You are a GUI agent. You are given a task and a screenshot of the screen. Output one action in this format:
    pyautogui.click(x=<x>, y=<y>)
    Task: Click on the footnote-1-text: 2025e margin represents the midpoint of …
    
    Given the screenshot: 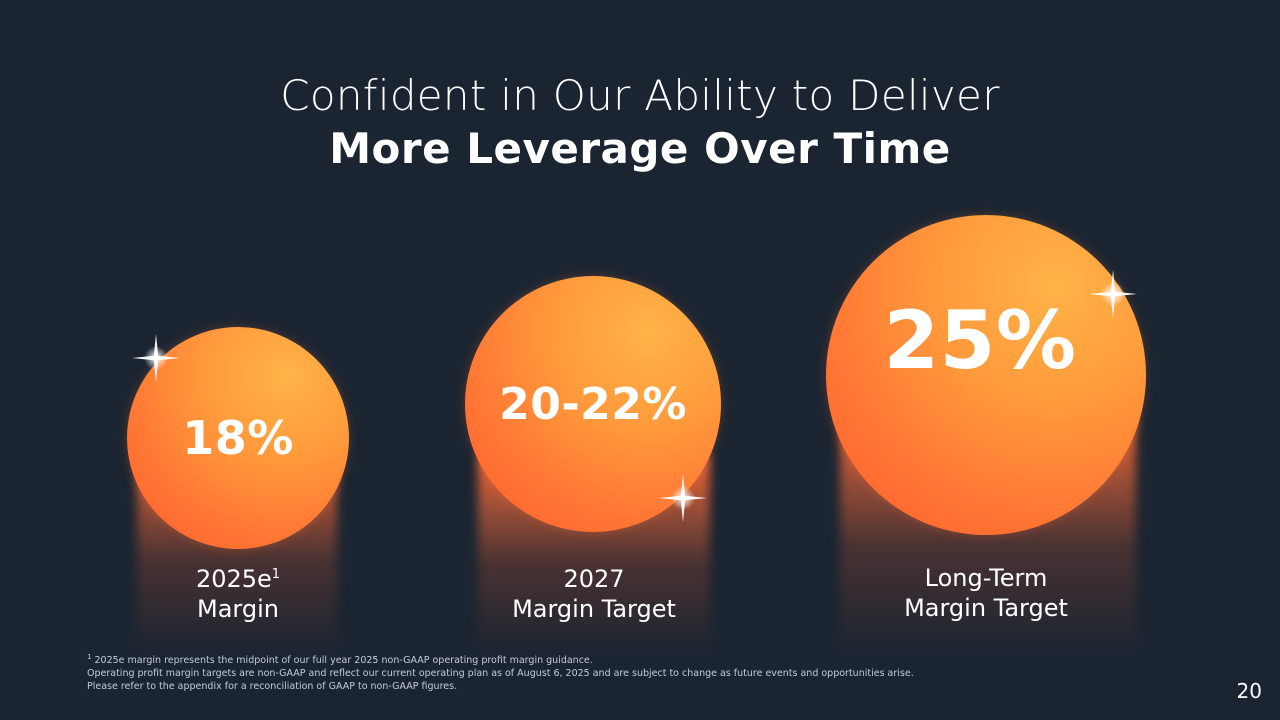 What is the action you would take?
    pyautogui.click(x=343, y=660)
    